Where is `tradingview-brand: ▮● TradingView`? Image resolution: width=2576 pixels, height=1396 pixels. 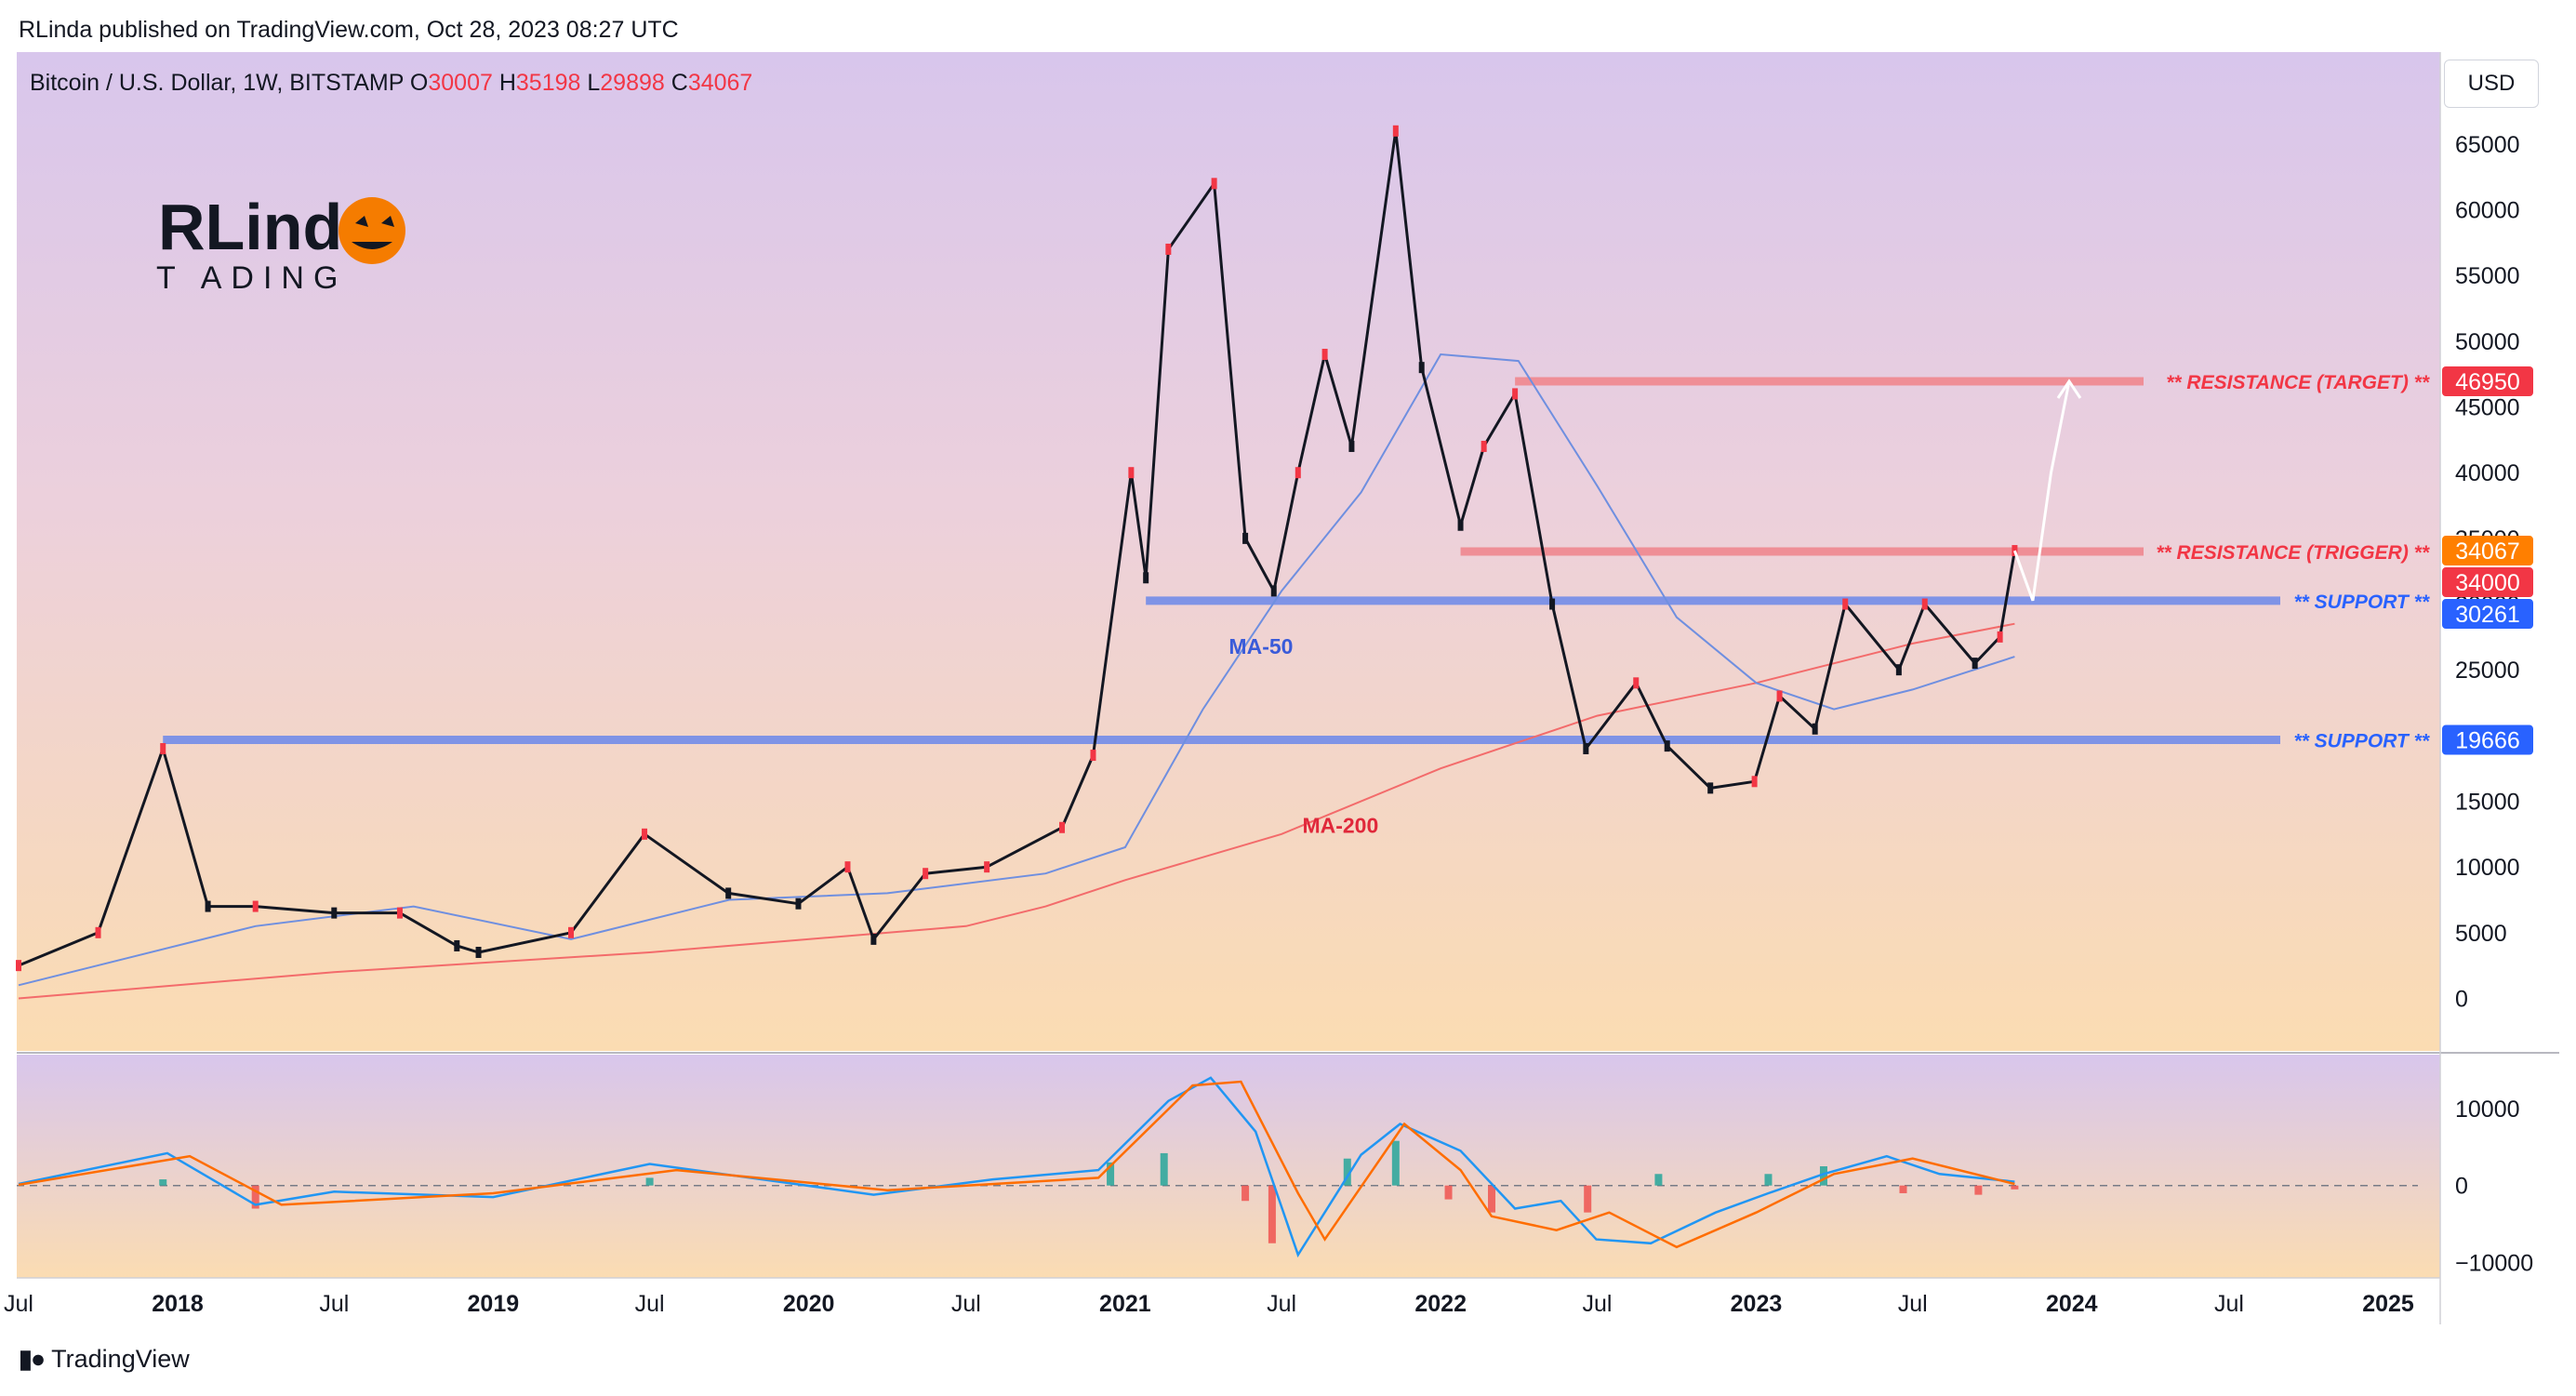
tradingview-brand: ▮● TradingView is located at coordinates (104, 1359).